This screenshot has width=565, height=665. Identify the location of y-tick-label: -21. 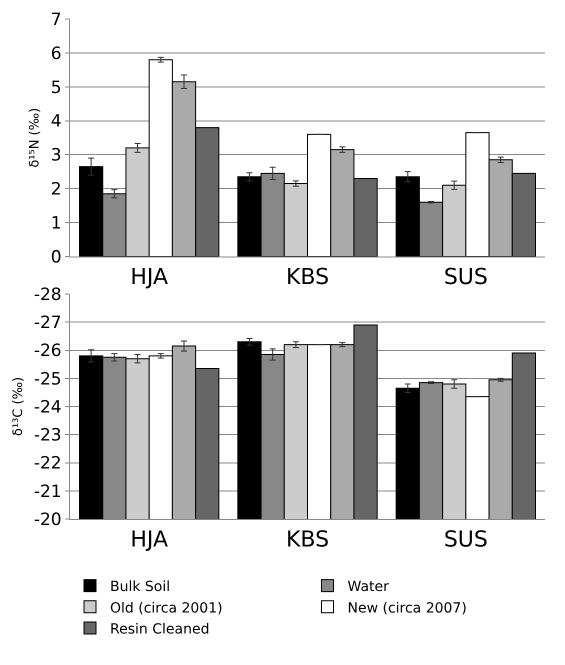
(48, 492).